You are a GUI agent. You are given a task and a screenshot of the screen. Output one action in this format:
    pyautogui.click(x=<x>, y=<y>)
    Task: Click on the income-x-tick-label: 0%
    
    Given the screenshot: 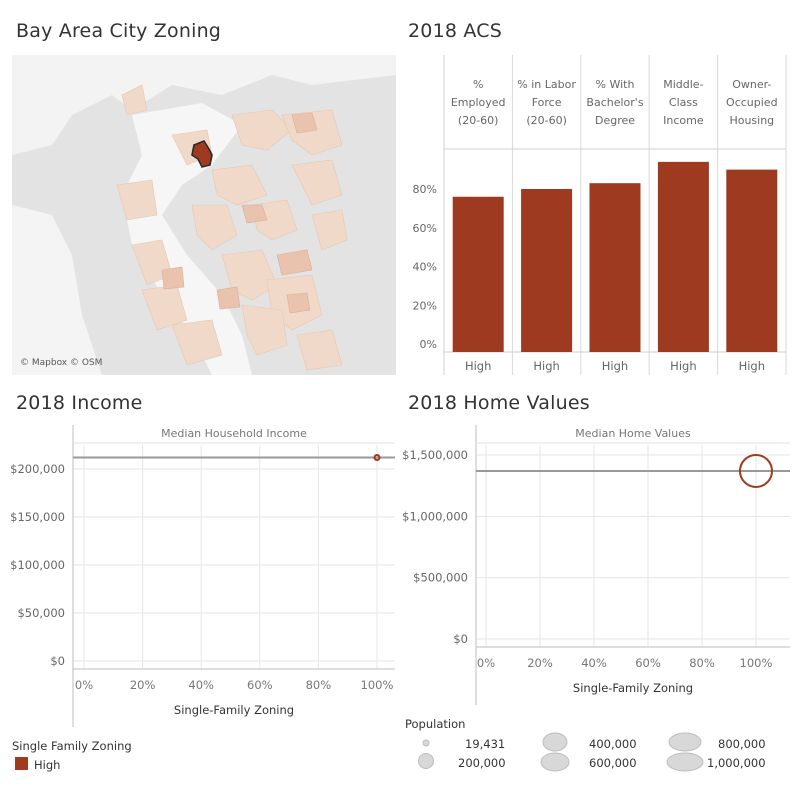 What is the action you would take?
    pyautogui.click(x=84, y=685)
    